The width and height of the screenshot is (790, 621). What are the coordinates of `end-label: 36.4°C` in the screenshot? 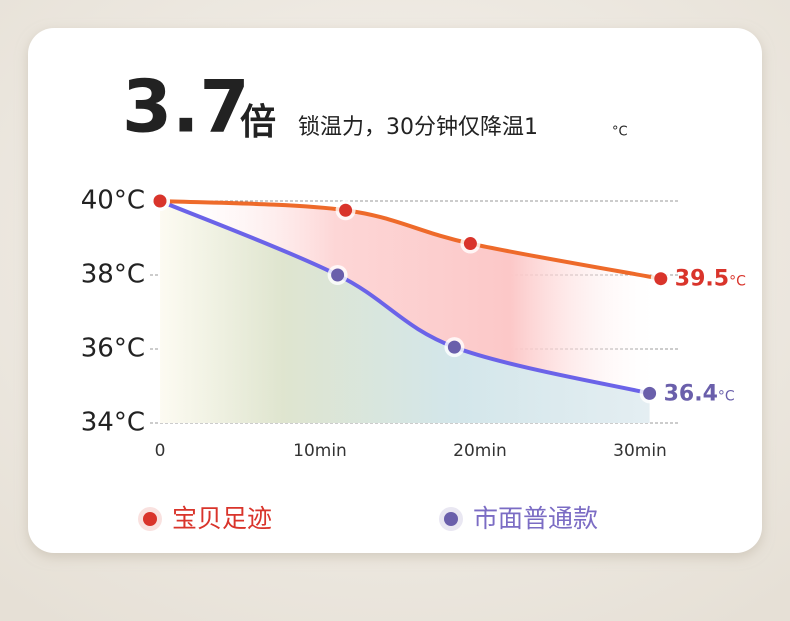 It's located at (699, 393).